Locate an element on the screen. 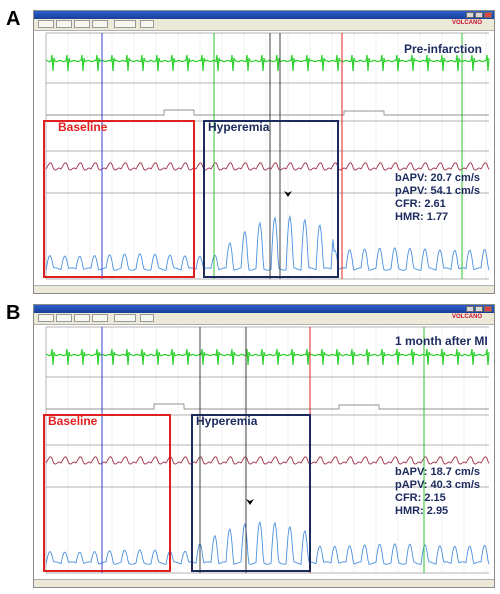 This screenshot has height=594, width=500. cfr-value: CFR: 2.15 is located at coordinates (420, 498).